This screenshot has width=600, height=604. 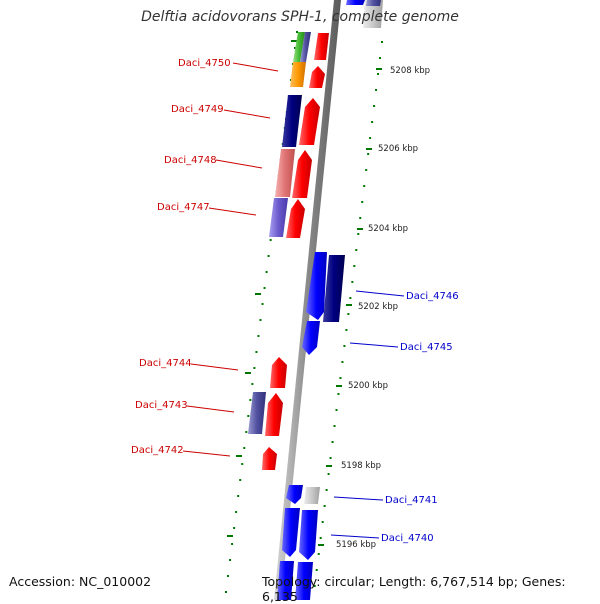 What do you see at coordinates (190, 160) in the screenshot?
I see `gene-label-left: Daci_4748` at bounding box center [190, 160].